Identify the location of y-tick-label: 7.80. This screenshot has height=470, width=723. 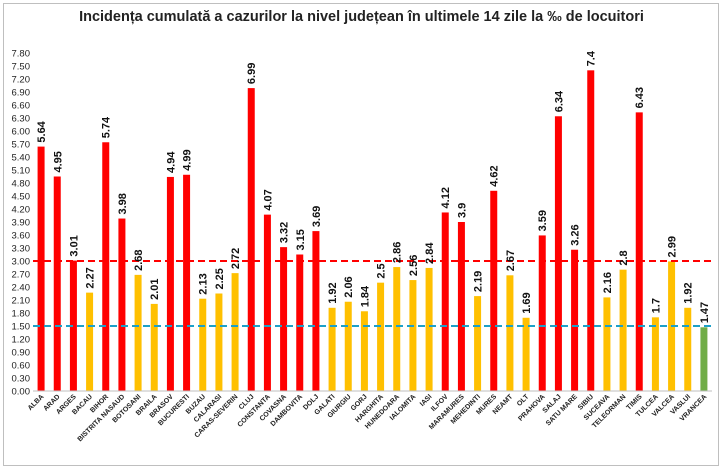
(21, 54).